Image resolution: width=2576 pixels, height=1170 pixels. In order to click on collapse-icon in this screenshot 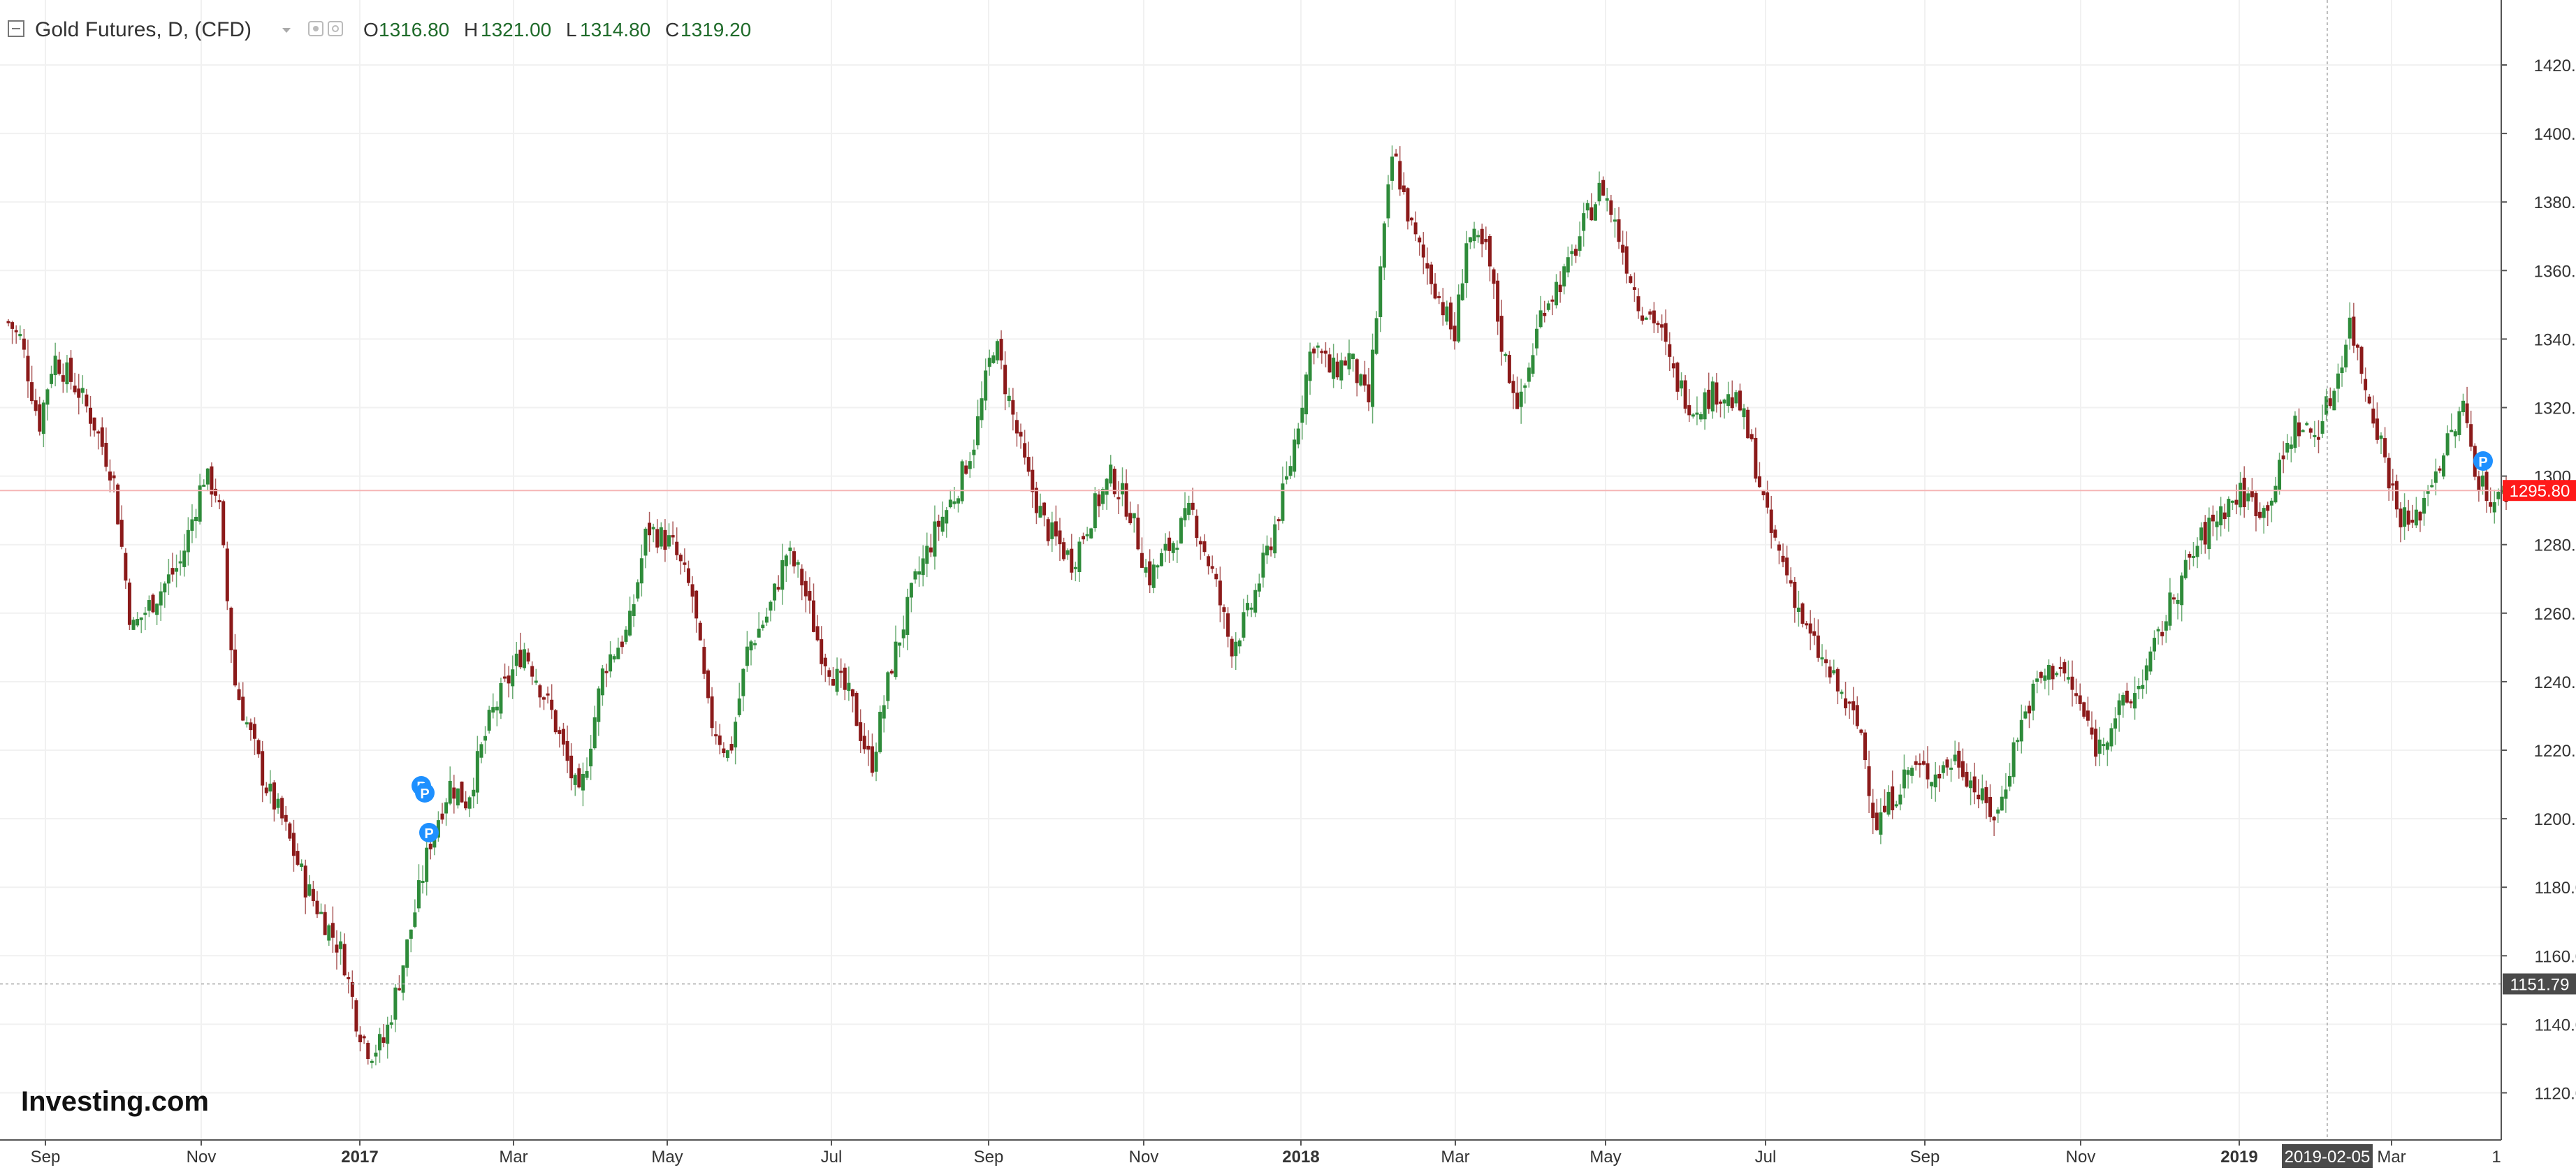, I will do `click(16, 28)`.